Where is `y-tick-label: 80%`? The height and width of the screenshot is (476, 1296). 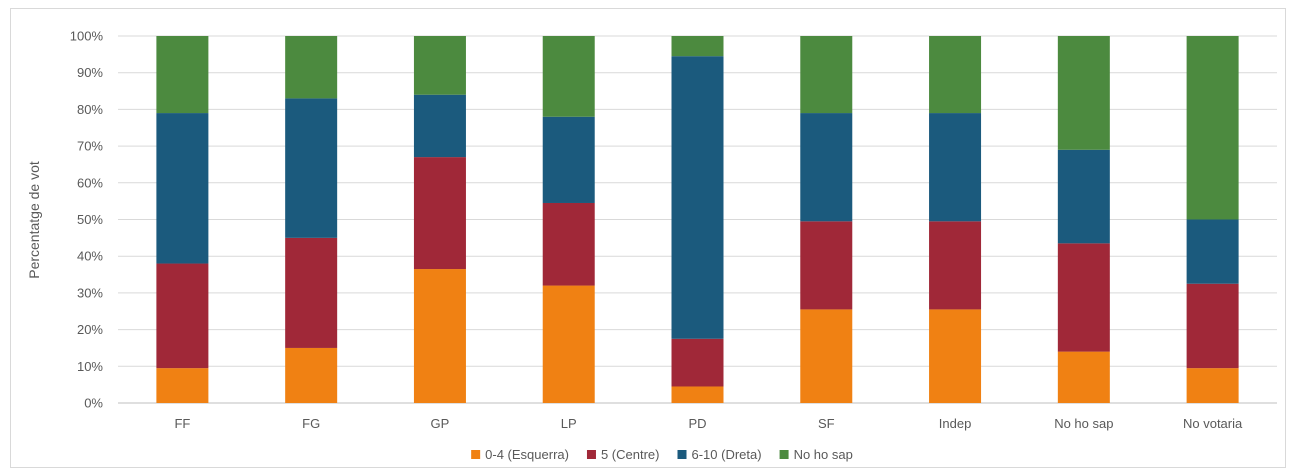 y-tick-label: 80% is located at coordinates (90, 109).